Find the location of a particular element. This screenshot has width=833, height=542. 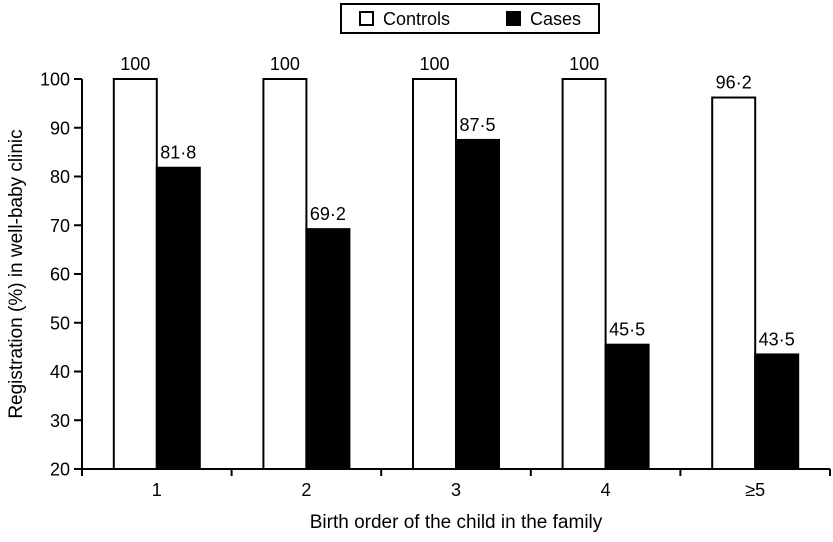

x-tick-label: 3 is located at coordinates (456, 490).